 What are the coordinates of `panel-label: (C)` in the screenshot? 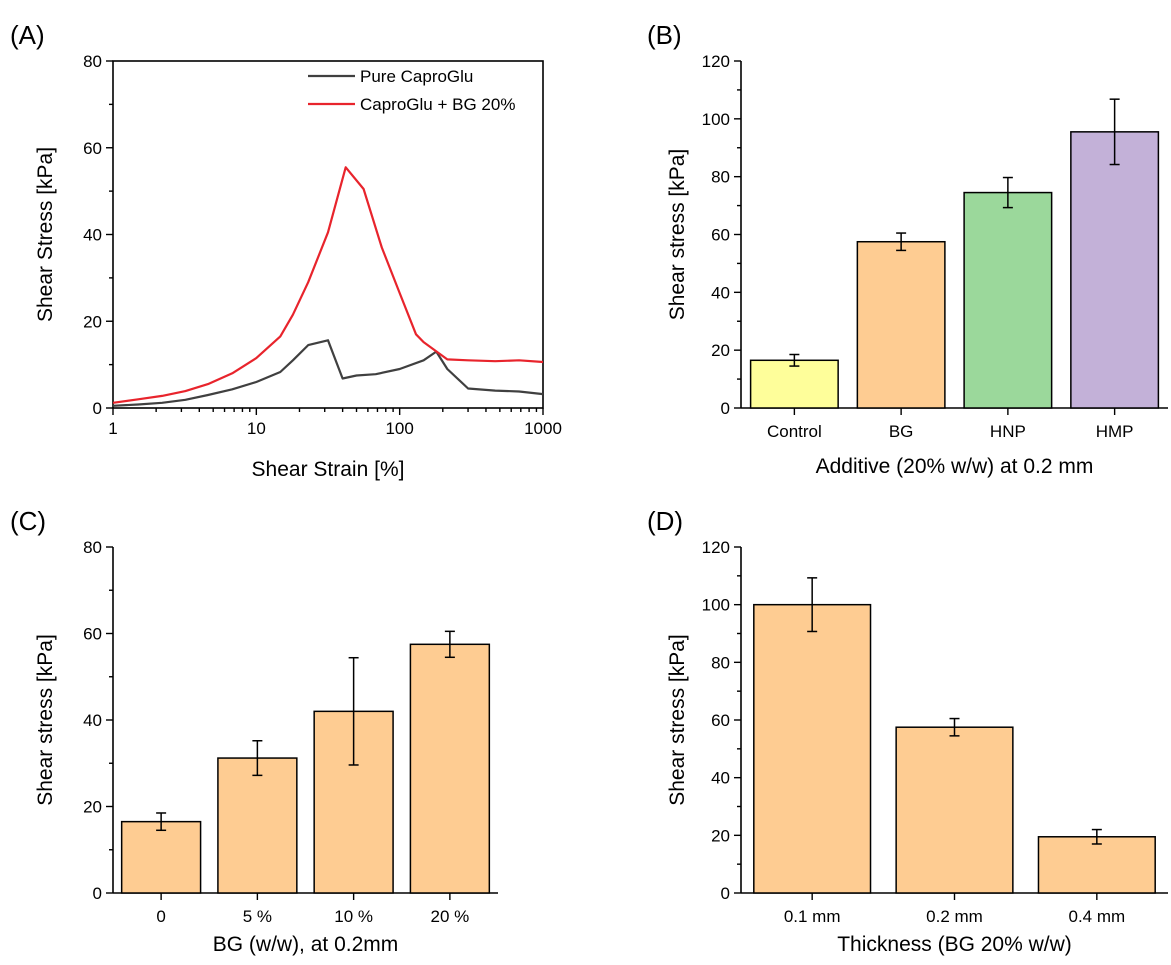 It's located at (28, 521).